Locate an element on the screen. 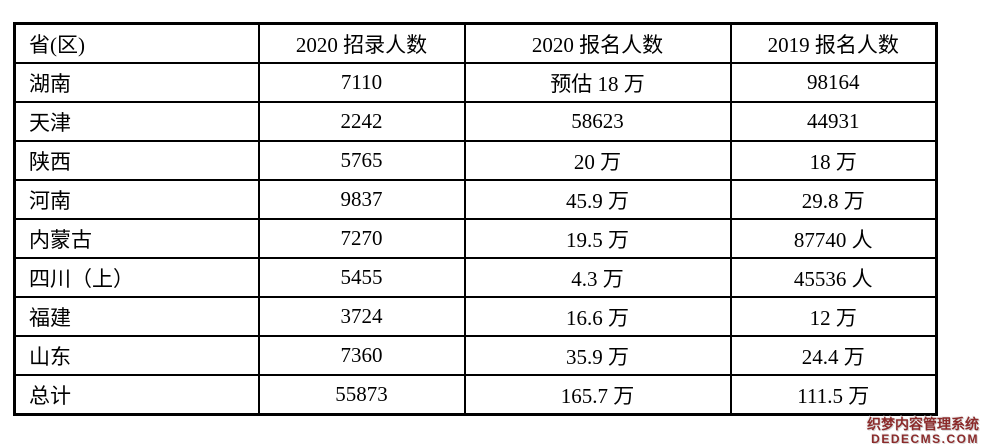  table-row: 湖南 7110 预估 18 万 98164 is located at coordinates (475, 82).